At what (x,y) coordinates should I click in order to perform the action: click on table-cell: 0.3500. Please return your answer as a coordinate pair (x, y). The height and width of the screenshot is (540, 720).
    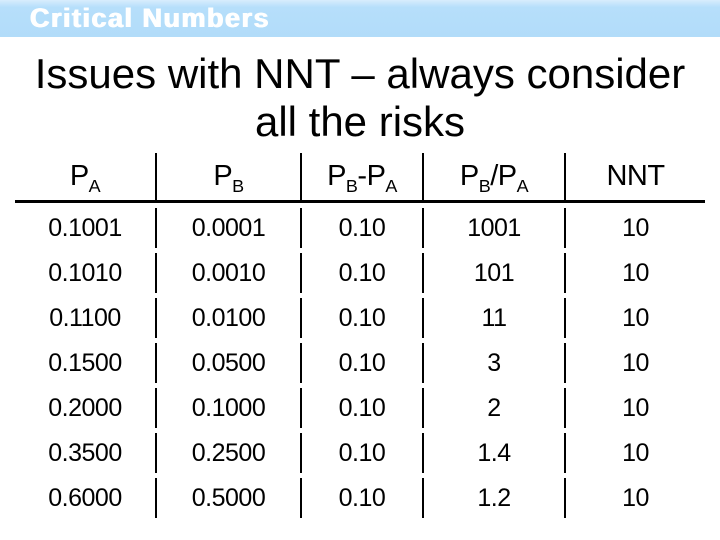
    Looking at the image, I should click on (85, 452).